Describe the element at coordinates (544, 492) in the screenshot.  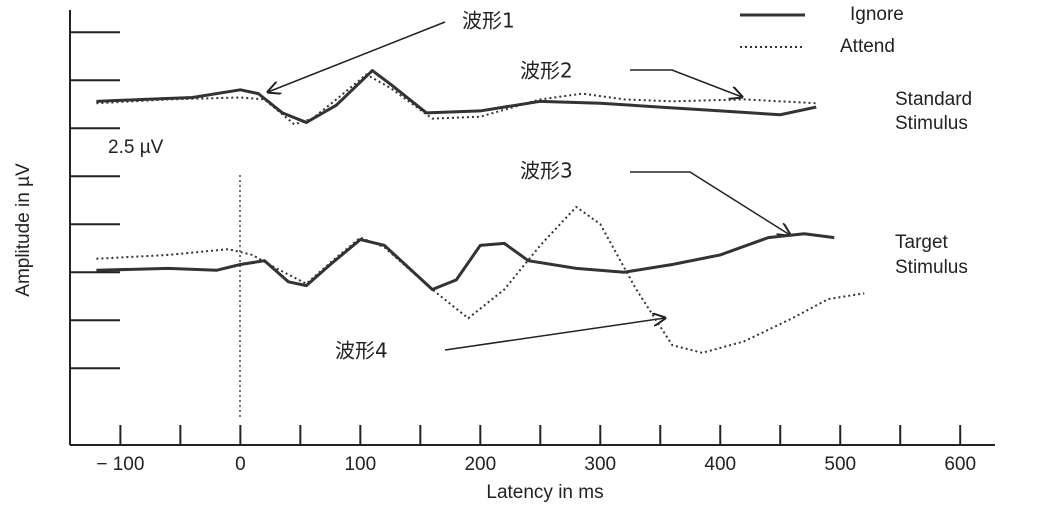
I see `x-axis-label: Latency in ms` at that location.